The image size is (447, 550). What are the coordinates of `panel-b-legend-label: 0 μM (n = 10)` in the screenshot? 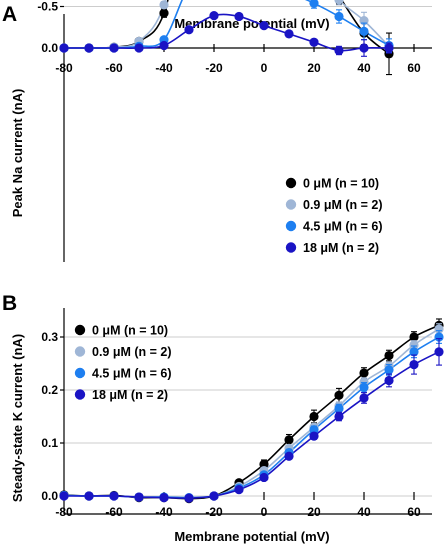 It's located at (130, 331).